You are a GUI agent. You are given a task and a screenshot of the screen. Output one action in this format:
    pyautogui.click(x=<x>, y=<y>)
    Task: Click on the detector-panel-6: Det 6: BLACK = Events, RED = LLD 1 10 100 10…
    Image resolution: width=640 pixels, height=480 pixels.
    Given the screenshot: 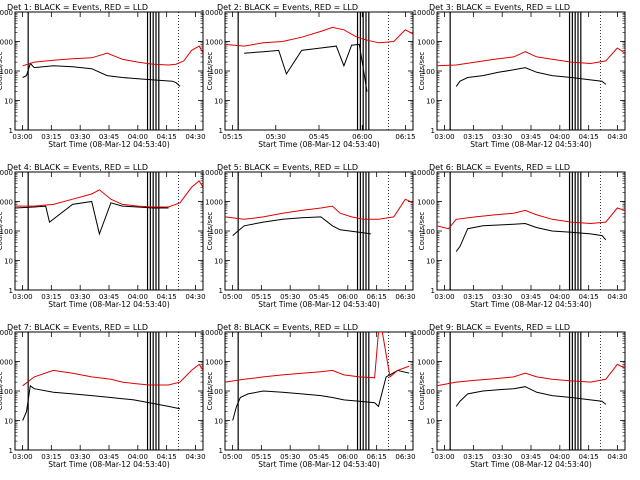 What is the action you would take?
    pyautogui.click(x=520, y=236)
    